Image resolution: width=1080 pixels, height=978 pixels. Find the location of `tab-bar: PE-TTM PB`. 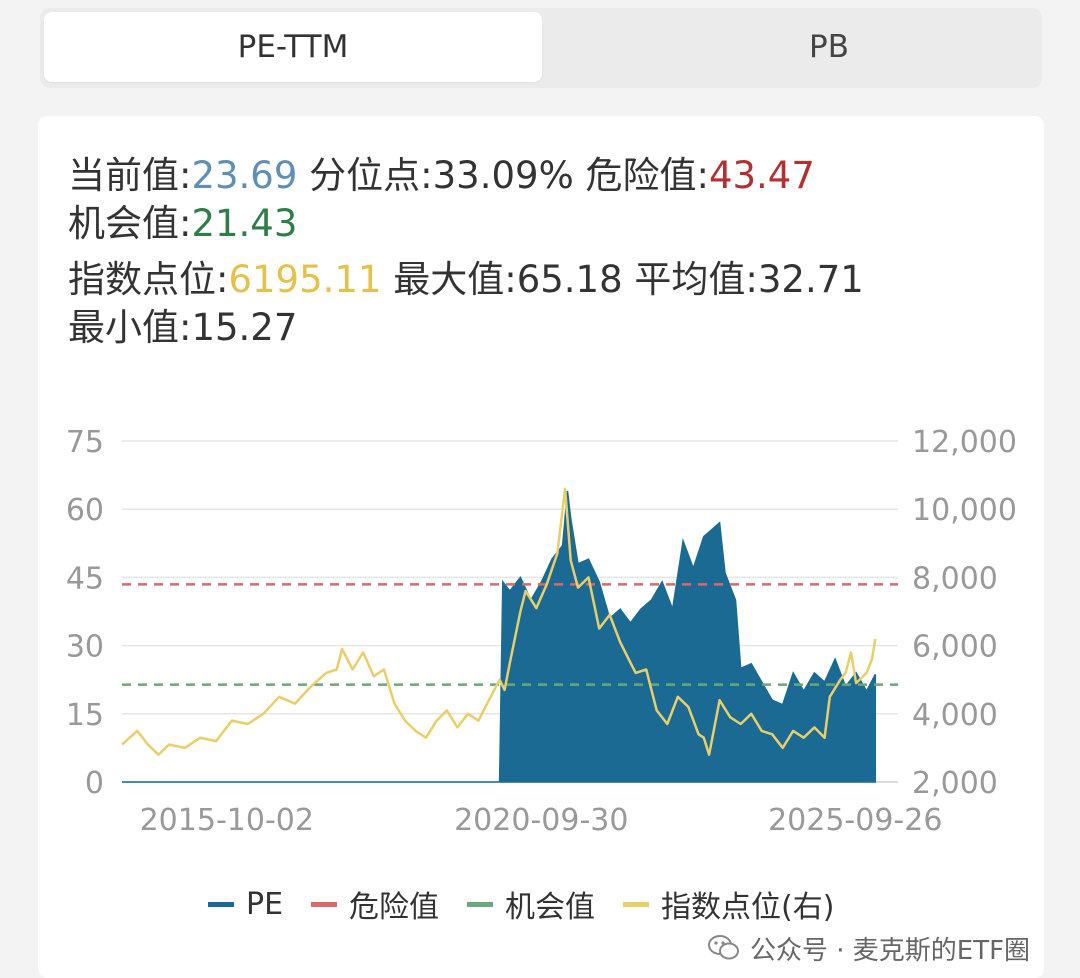

tab-bar: PE-TTM PB is located at coordinates (541, 48).